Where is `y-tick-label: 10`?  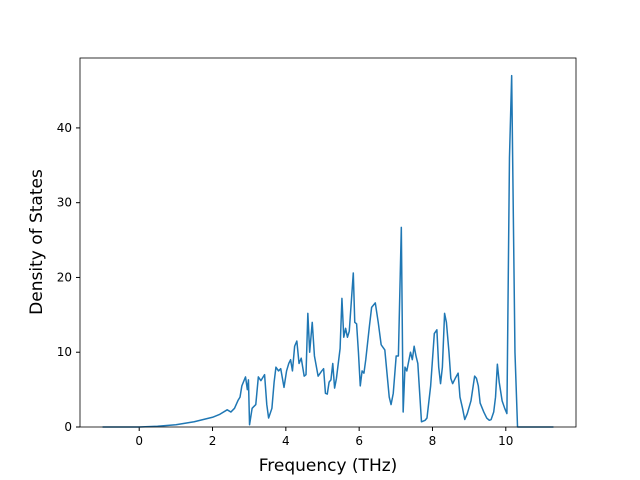 y-tick-label: 10 is located at coordinates (64, 352).